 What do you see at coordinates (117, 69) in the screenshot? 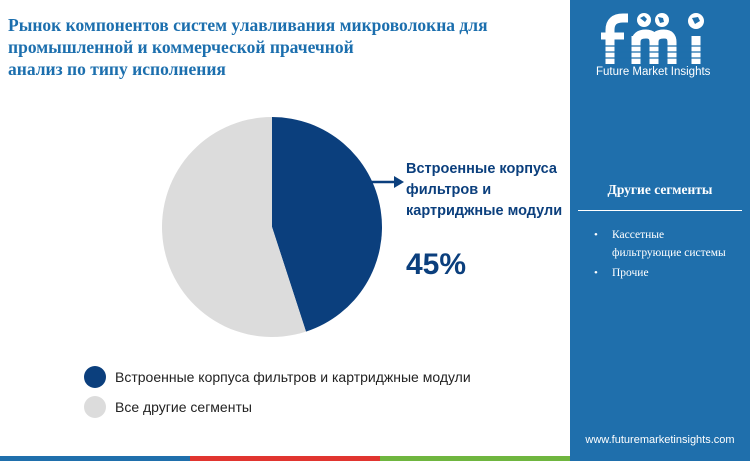
I see `title-line-3: анализ по типу исполнения` at bounding box center [117, 69].